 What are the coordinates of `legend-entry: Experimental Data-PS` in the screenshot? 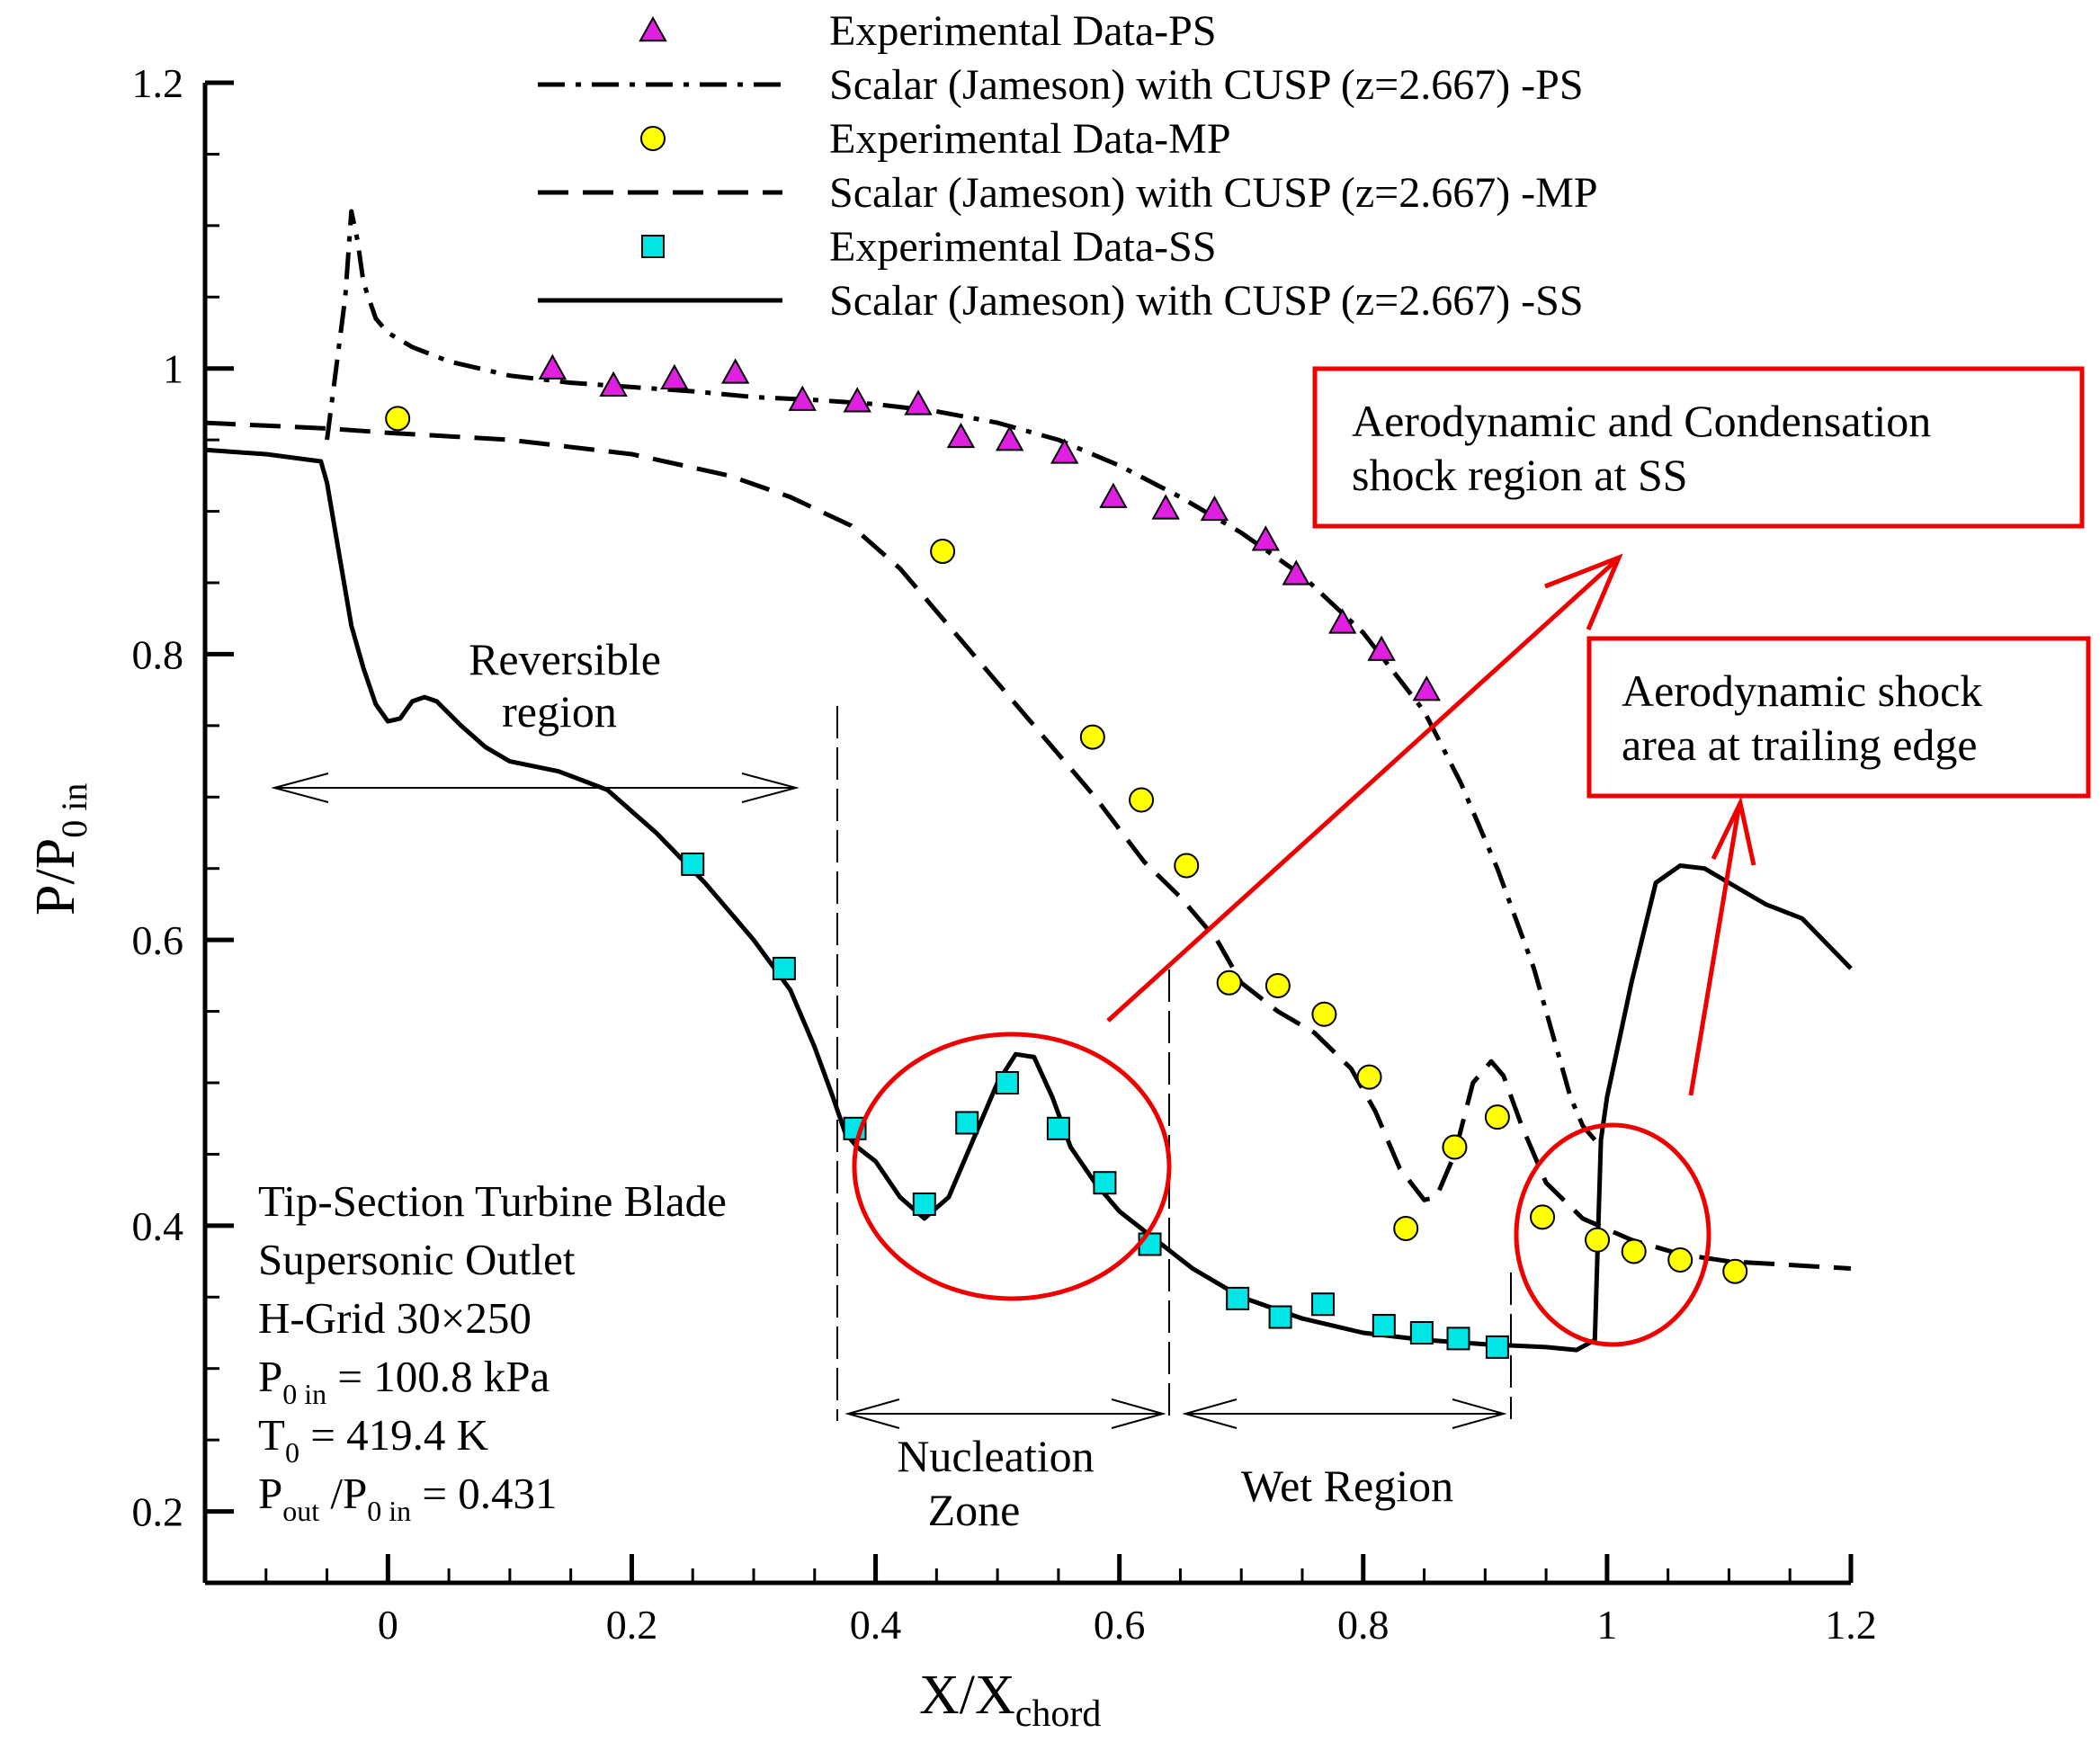 It's located at (928, 31).